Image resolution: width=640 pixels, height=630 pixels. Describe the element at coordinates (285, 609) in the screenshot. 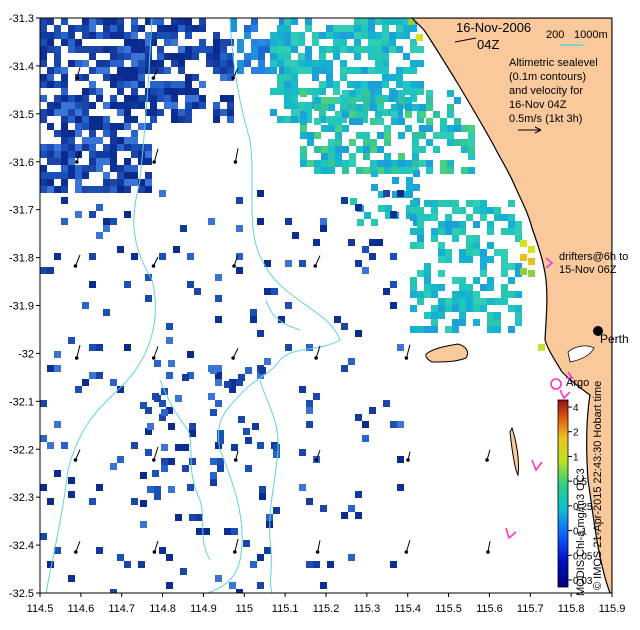

I see `x-tick-label: 115.1` at that location.